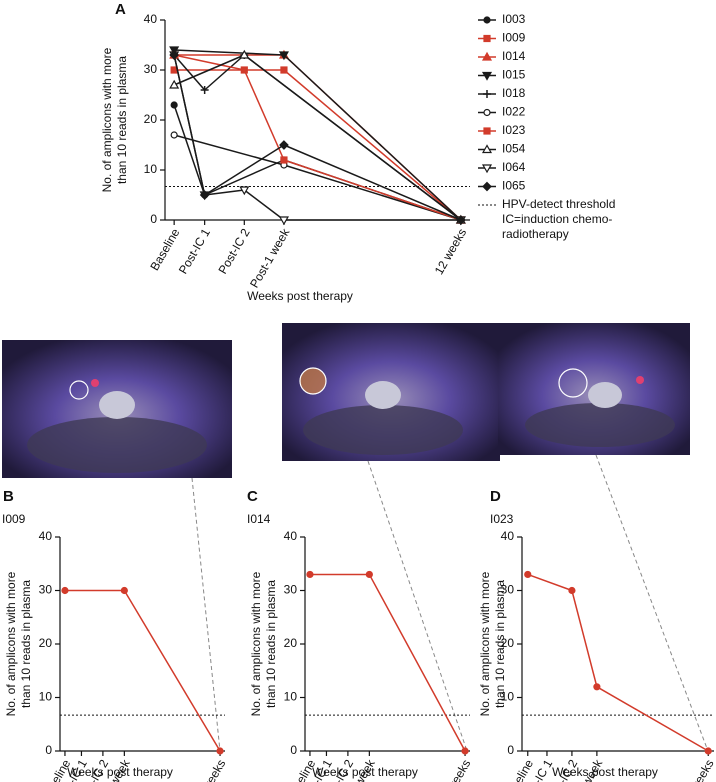 The image size is (716, 782). What do you see at coordinates (259, 519) in the screenshot?
I see `panel-title: I014` at bounding box center [259, 519].